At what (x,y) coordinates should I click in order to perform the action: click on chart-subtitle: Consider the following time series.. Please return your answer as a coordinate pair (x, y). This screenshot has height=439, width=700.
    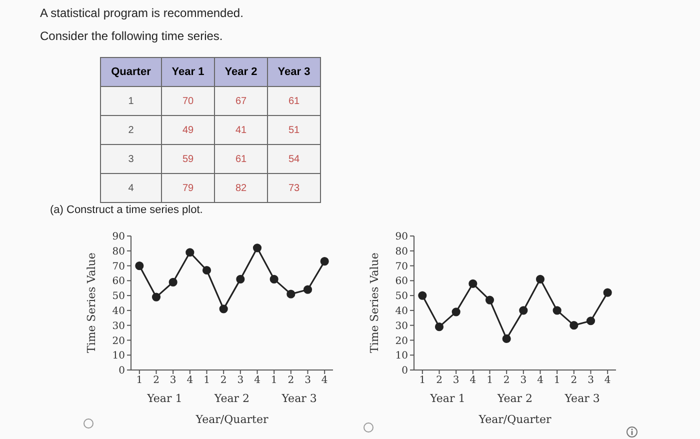
    Looking at the image, I should click on (131, 36).